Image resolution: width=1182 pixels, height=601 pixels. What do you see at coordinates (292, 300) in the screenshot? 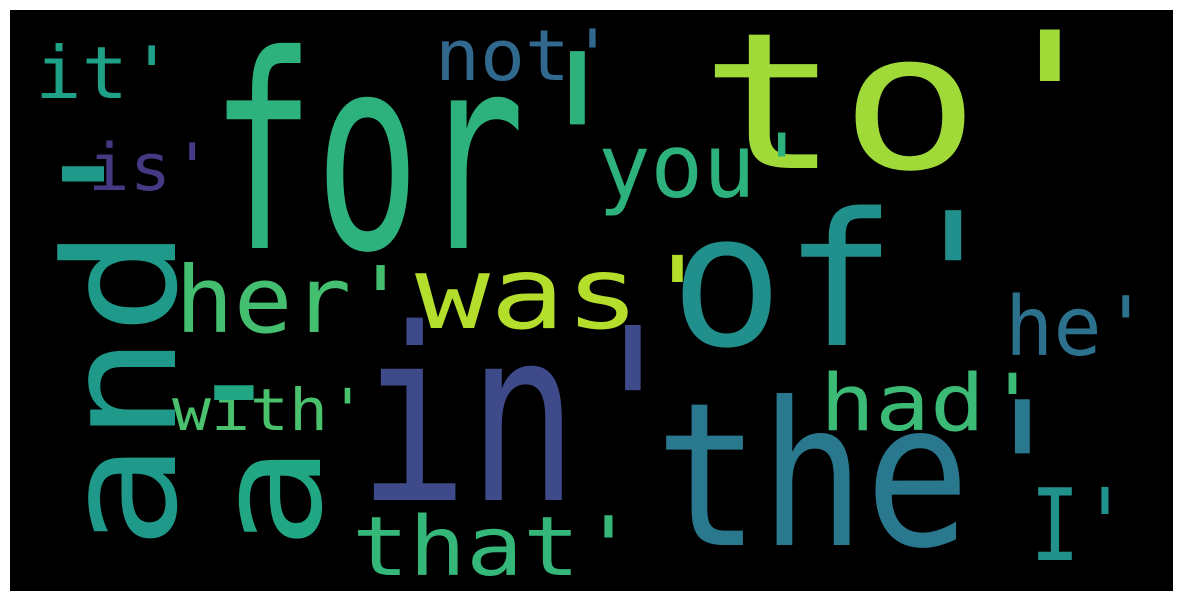
I see `word-her: her'` at bounding box center [292, 300].